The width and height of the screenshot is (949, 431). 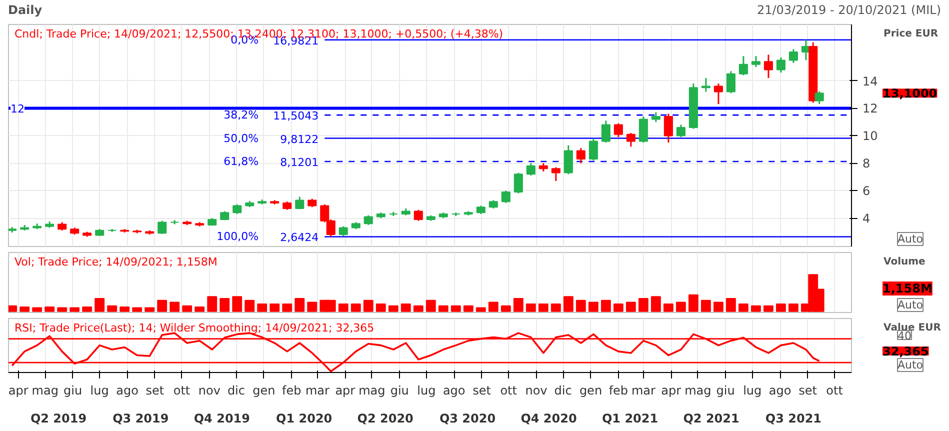 What do you see at coordinates (910, 93) in the screenshot?
I see `text: 13,1000` at bounding box center [910, 93].